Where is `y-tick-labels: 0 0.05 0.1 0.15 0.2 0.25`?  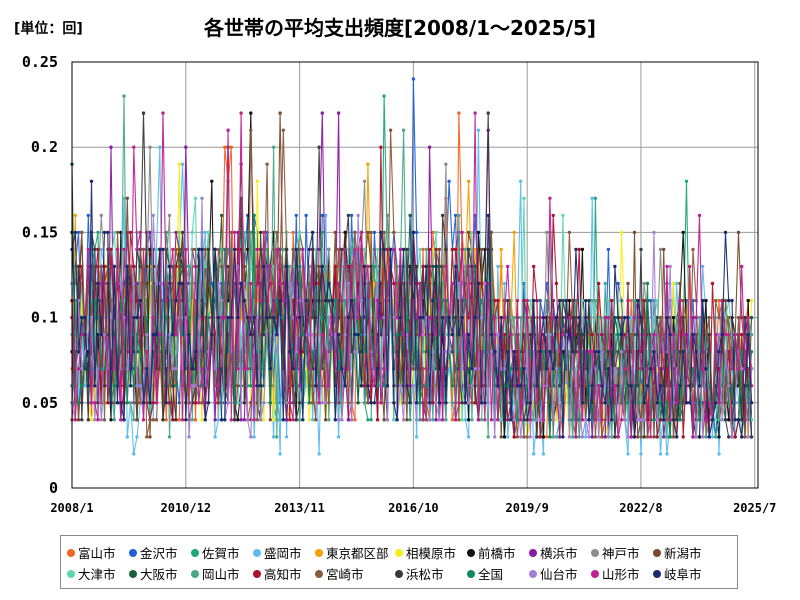
y-tick-labels: 0 0.05 0.1 0.15 0.2 0.25 is located at coordinates (40, 275).